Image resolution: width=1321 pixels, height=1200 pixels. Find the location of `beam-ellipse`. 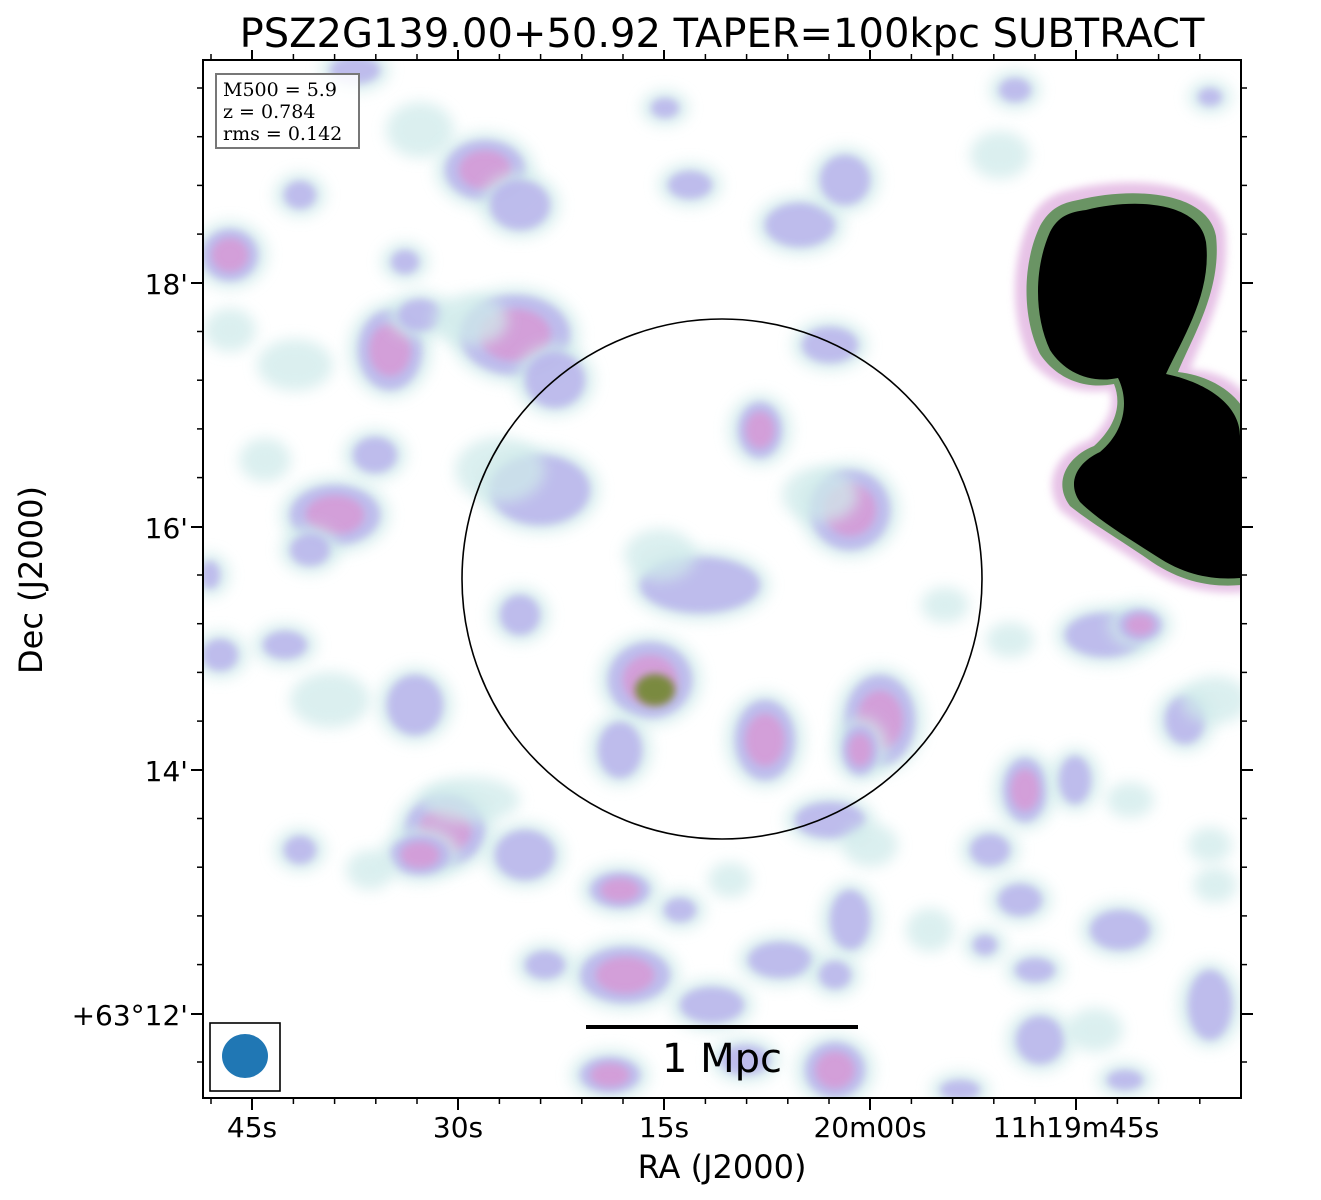

beam-ellipse is located at coordinates (245, 1056).